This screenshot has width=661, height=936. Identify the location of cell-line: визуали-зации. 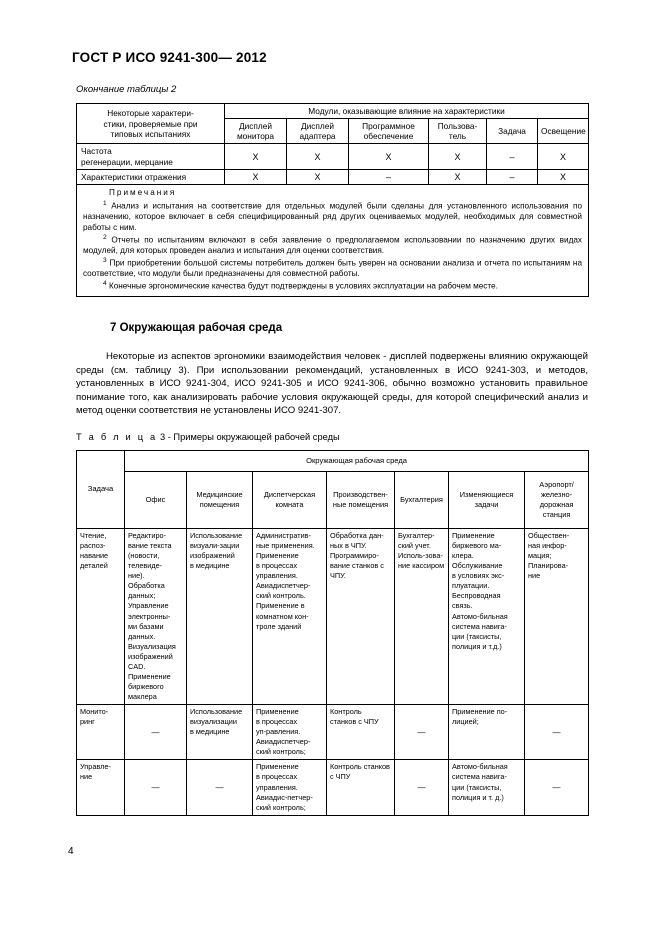
(215, 546).